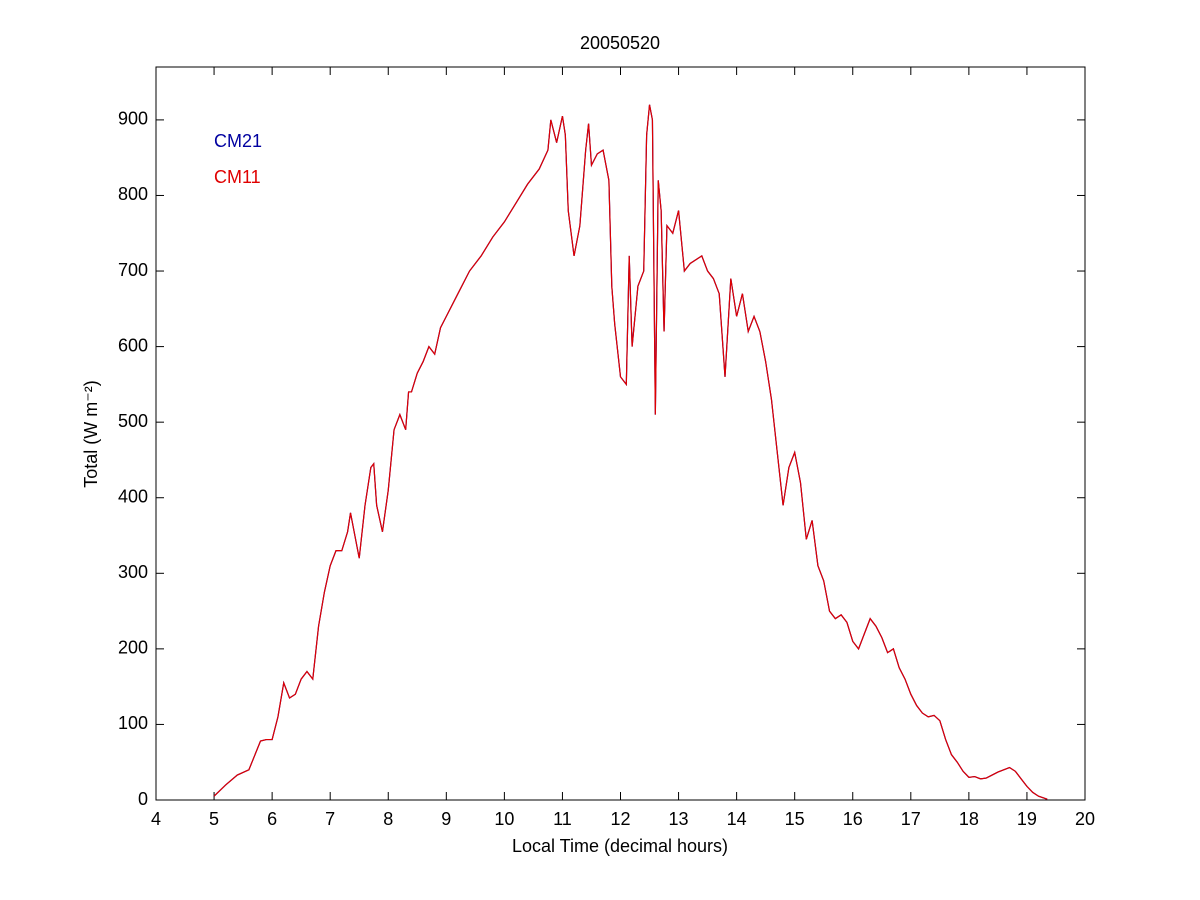  I want to click on y-tick-label: 900, so click(133, 119).